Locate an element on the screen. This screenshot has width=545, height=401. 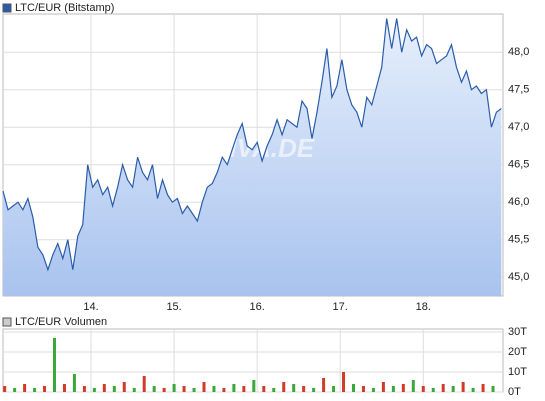
chart-title: LTC/EUR (Bitstamp) is located at coordinates (64, 8).